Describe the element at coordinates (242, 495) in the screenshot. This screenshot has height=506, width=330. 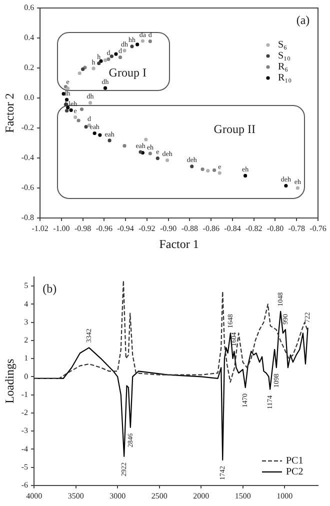
I see `x-tick-label: 1500` at that location.